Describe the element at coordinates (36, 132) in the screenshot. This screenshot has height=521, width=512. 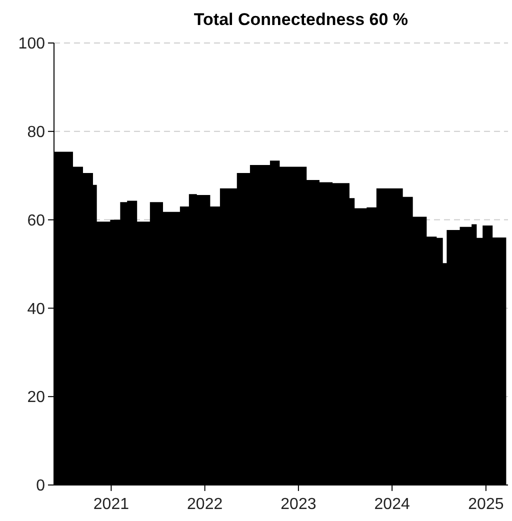
I see `y-tick-label: 80` at that location.